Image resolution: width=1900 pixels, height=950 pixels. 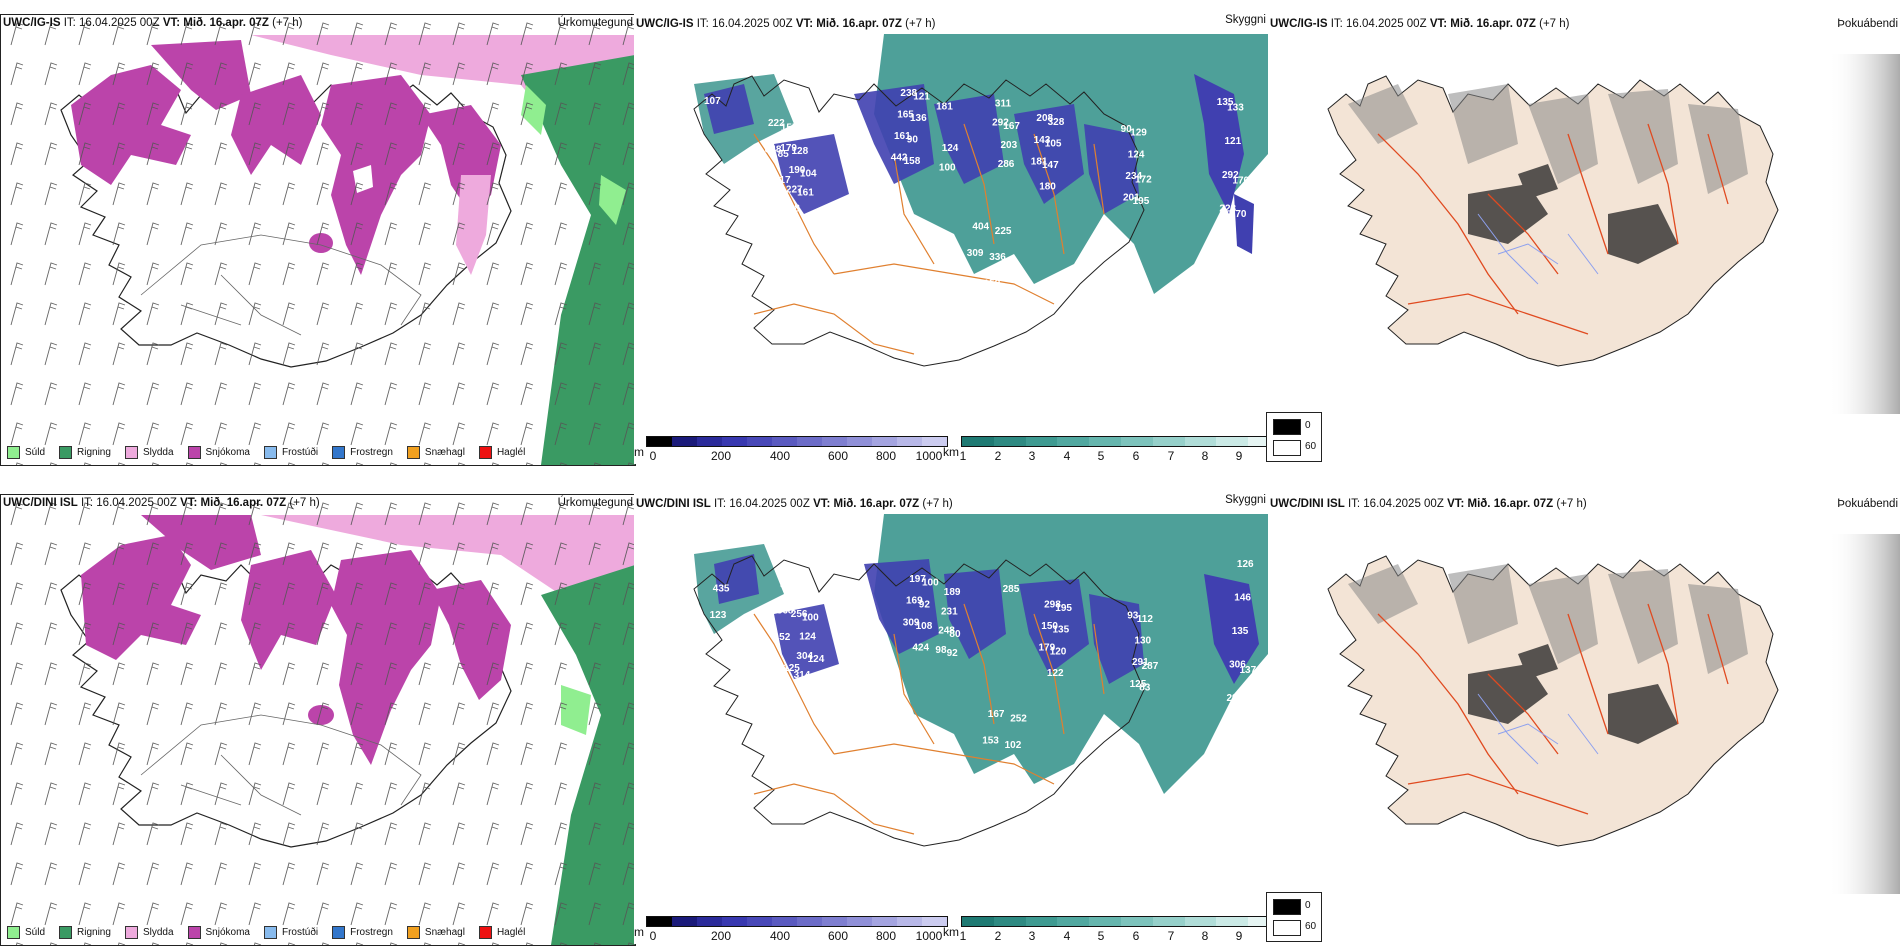 I want to click on cloud-base-label: 435, so click(x=721, y=589).